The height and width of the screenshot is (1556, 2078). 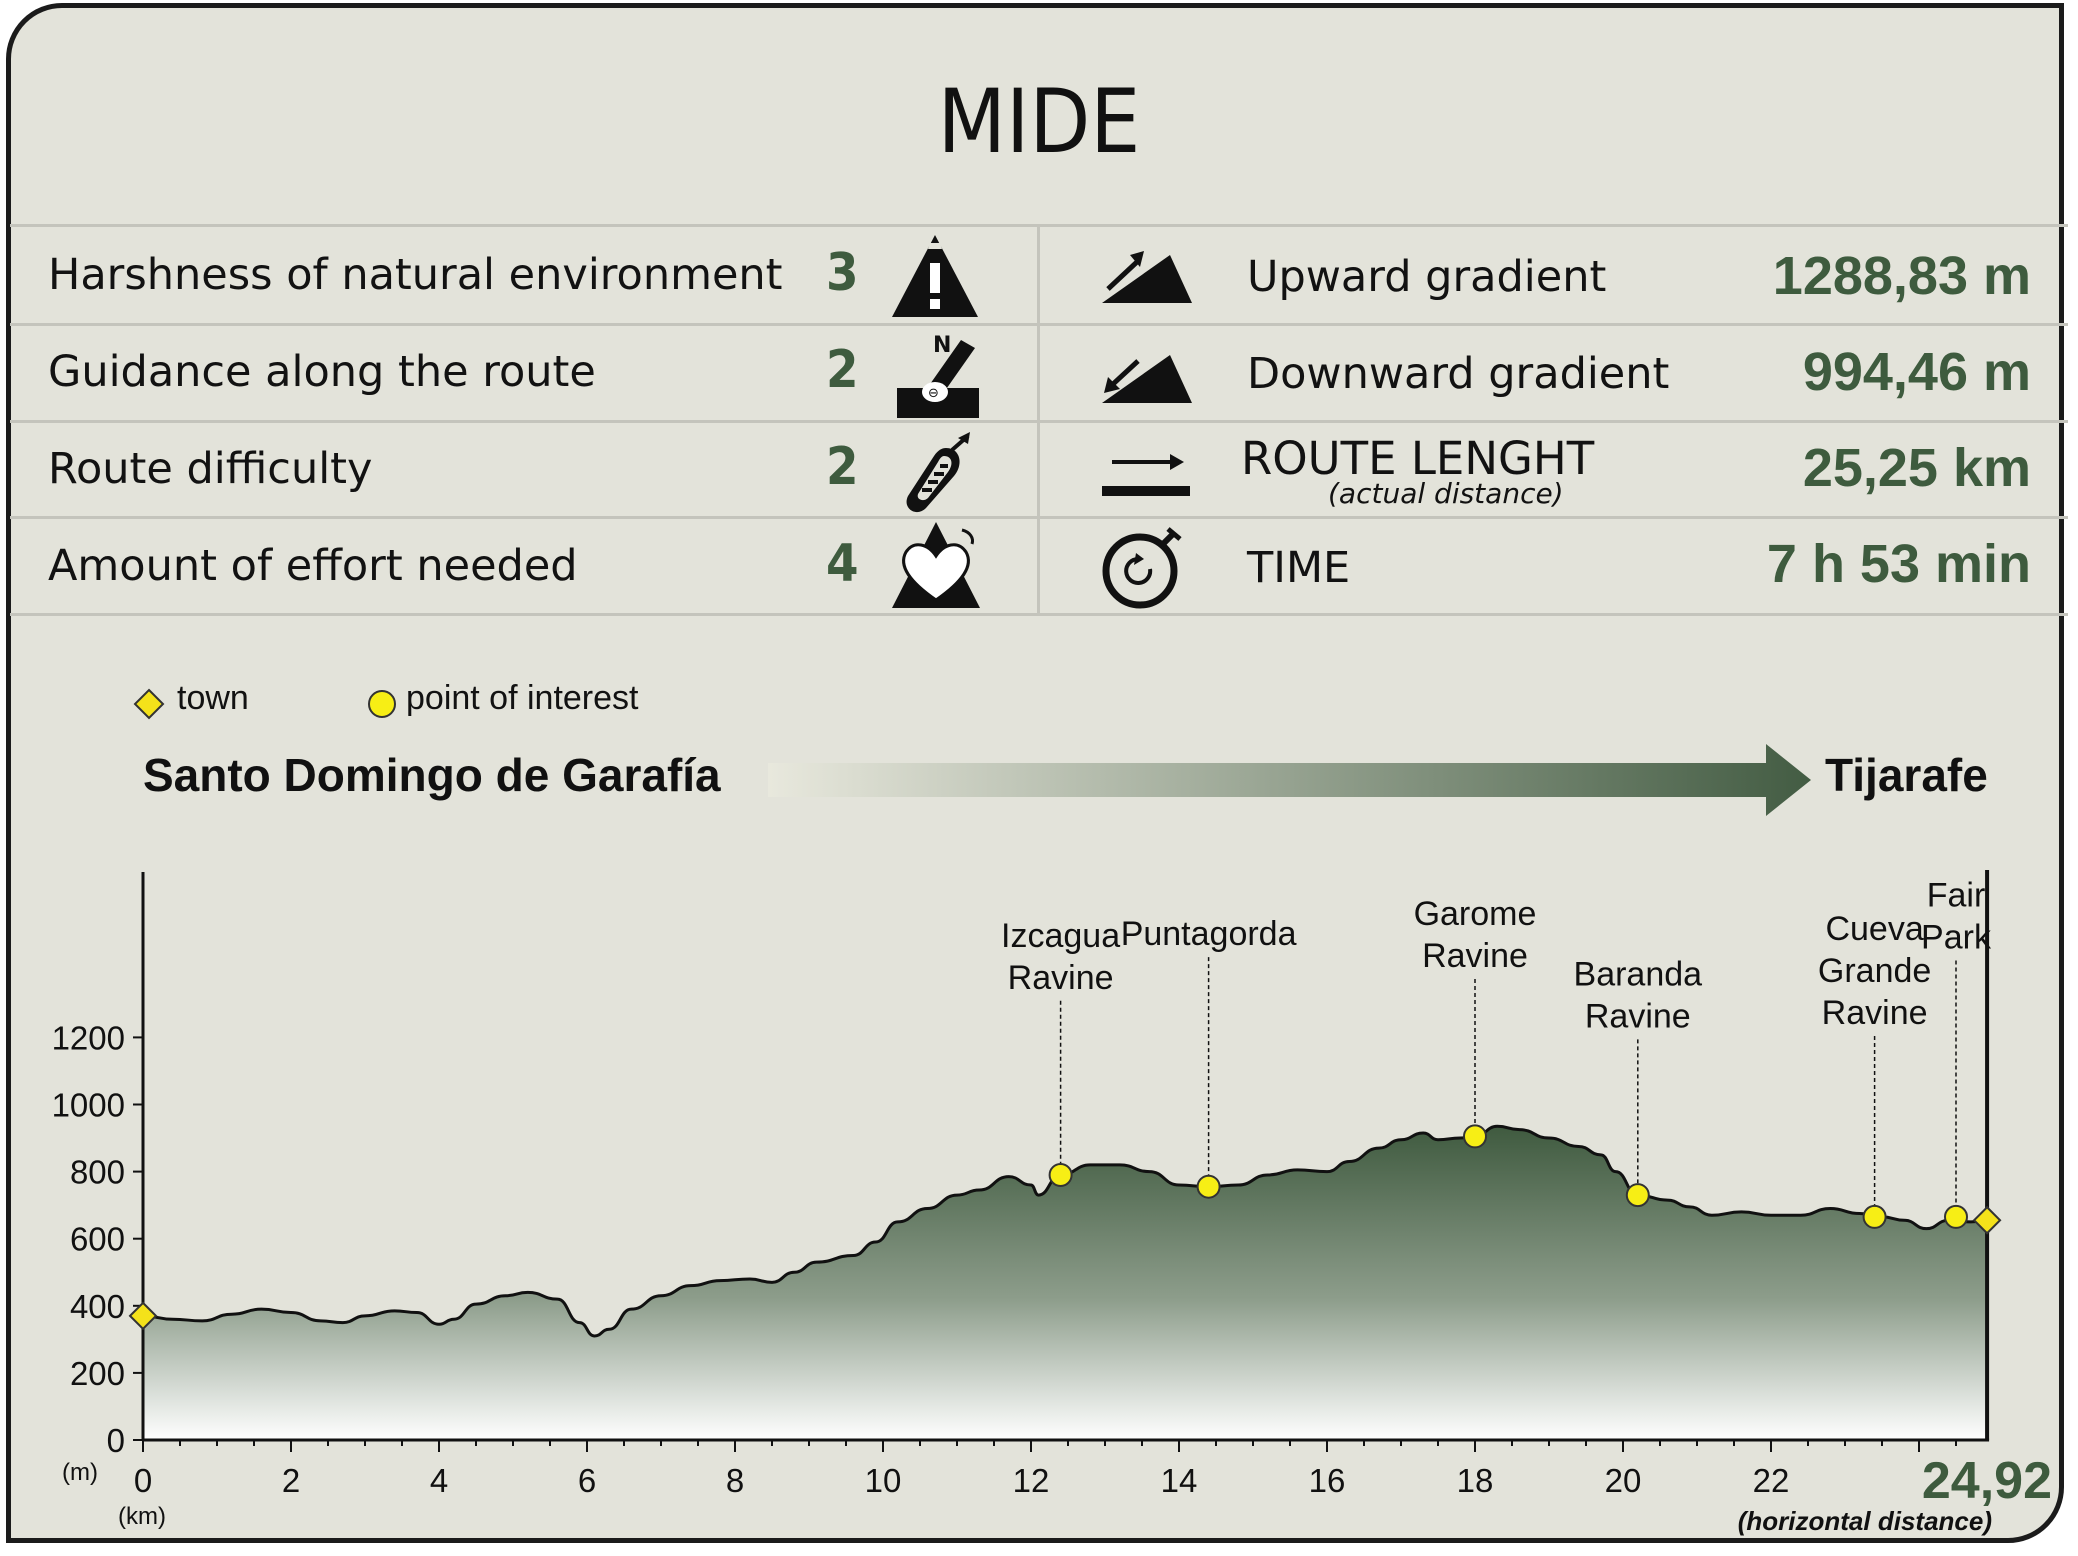 What do you see at coordinates (938, 472) in the screenshot?
I see `footprint-icon` at bounding box center [938, 472].